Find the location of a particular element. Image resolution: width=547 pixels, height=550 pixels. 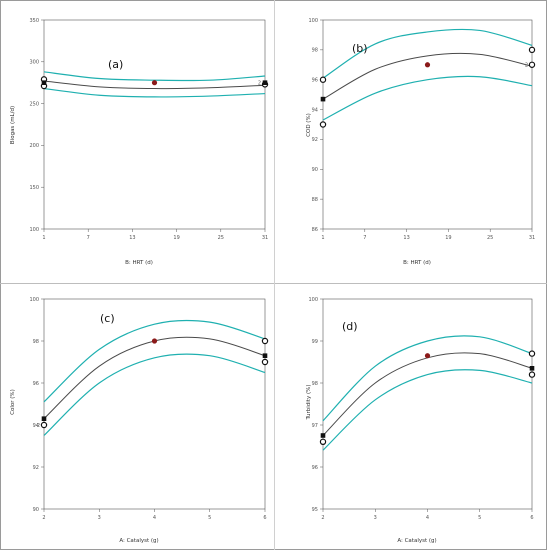

y-tick-label: 99 is located at coordinates (315, 342).